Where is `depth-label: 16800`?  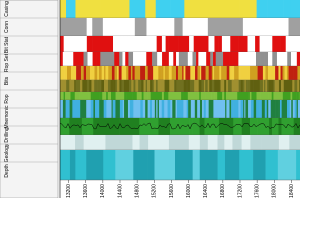
depth-label: 16800 is located at coordinates (223, 191).